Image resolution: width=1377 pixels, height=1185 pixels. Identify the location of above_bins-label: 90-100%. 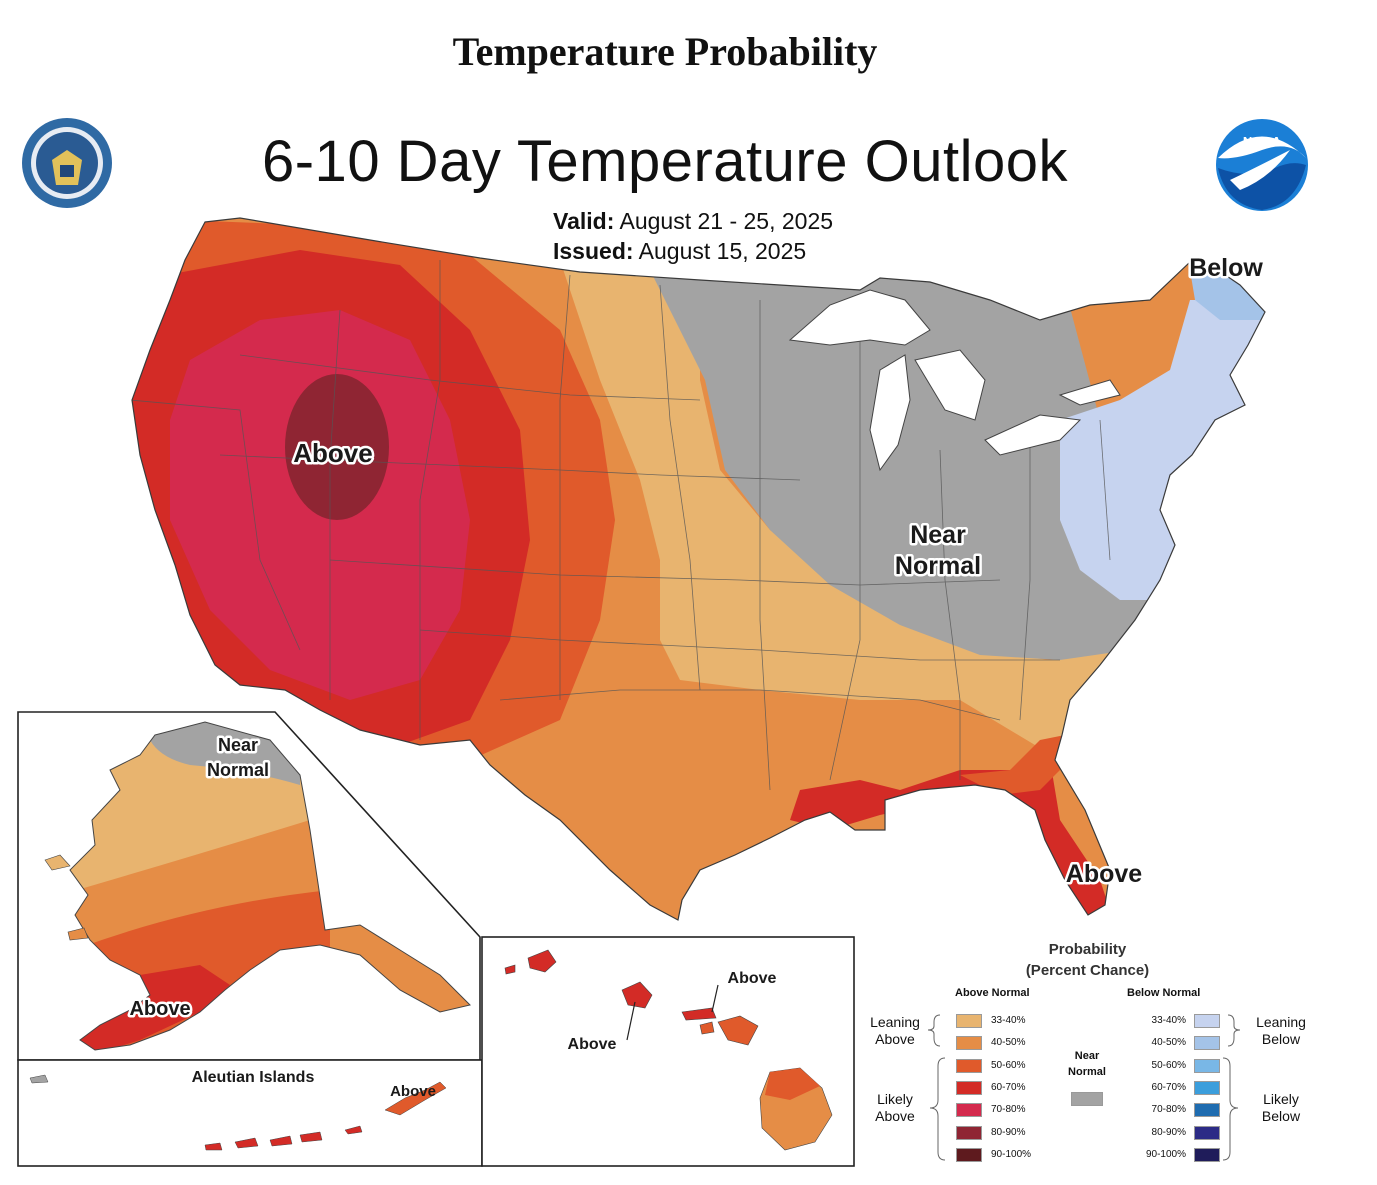
(1011, 1154).